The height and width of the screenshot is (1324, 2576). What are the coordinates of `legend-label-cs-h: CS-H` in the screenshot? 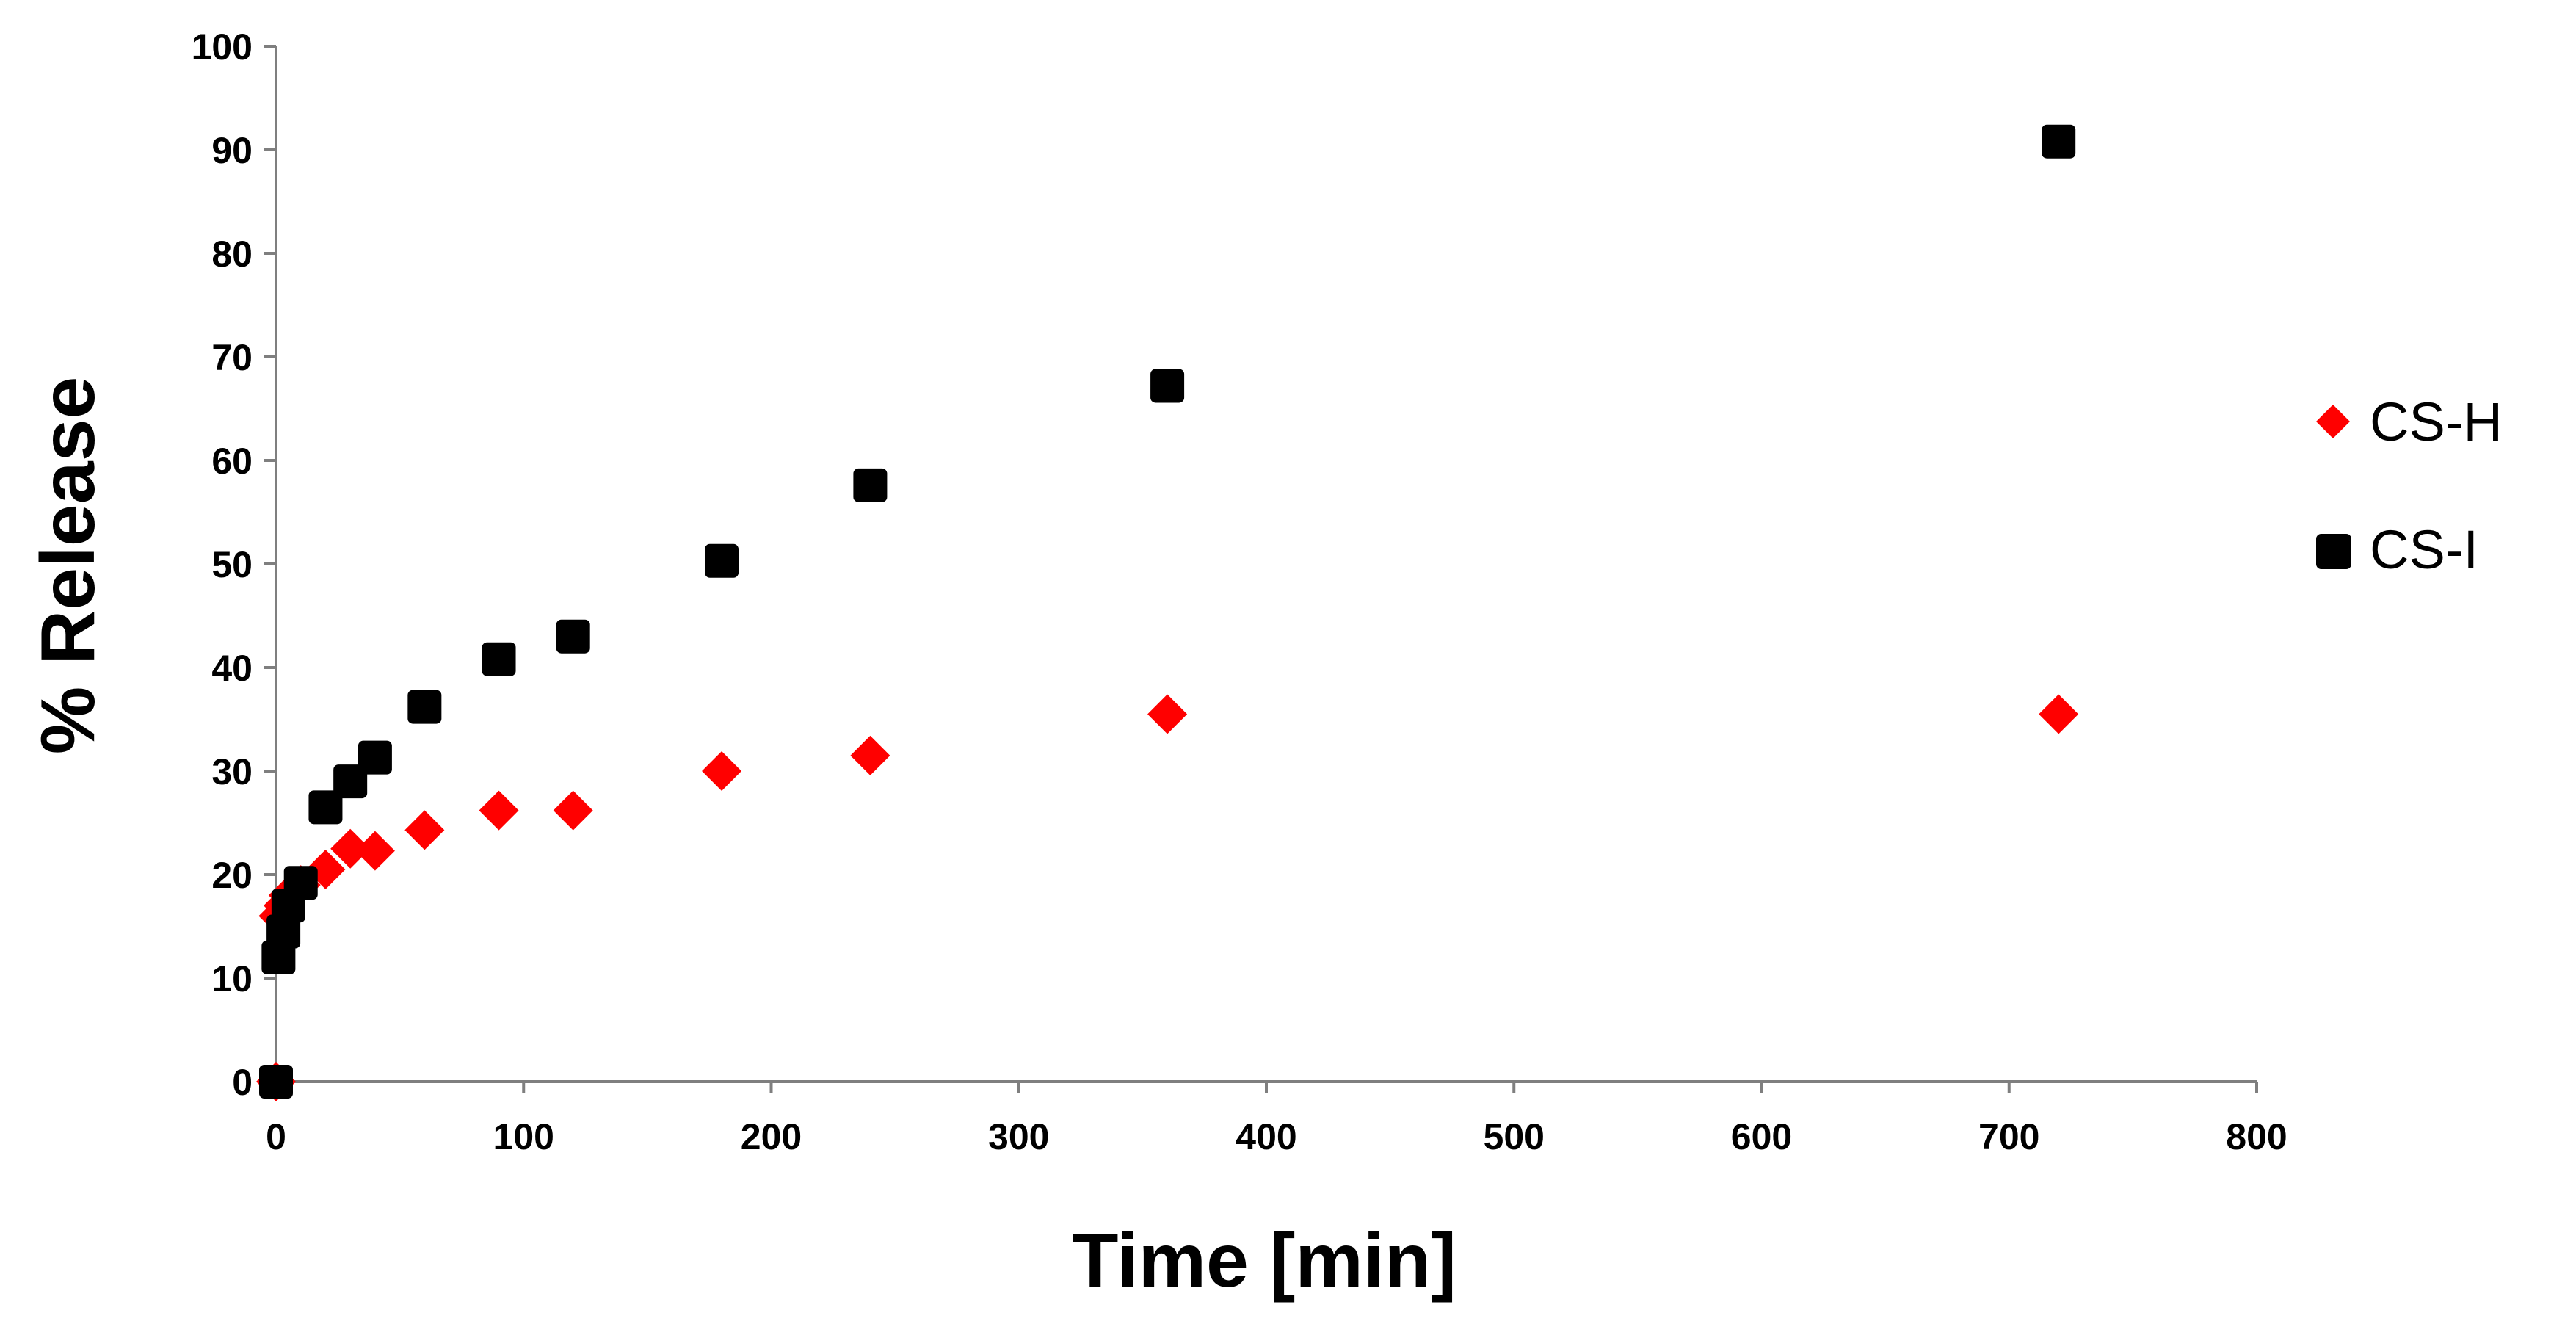 It's located at (2437, 421).